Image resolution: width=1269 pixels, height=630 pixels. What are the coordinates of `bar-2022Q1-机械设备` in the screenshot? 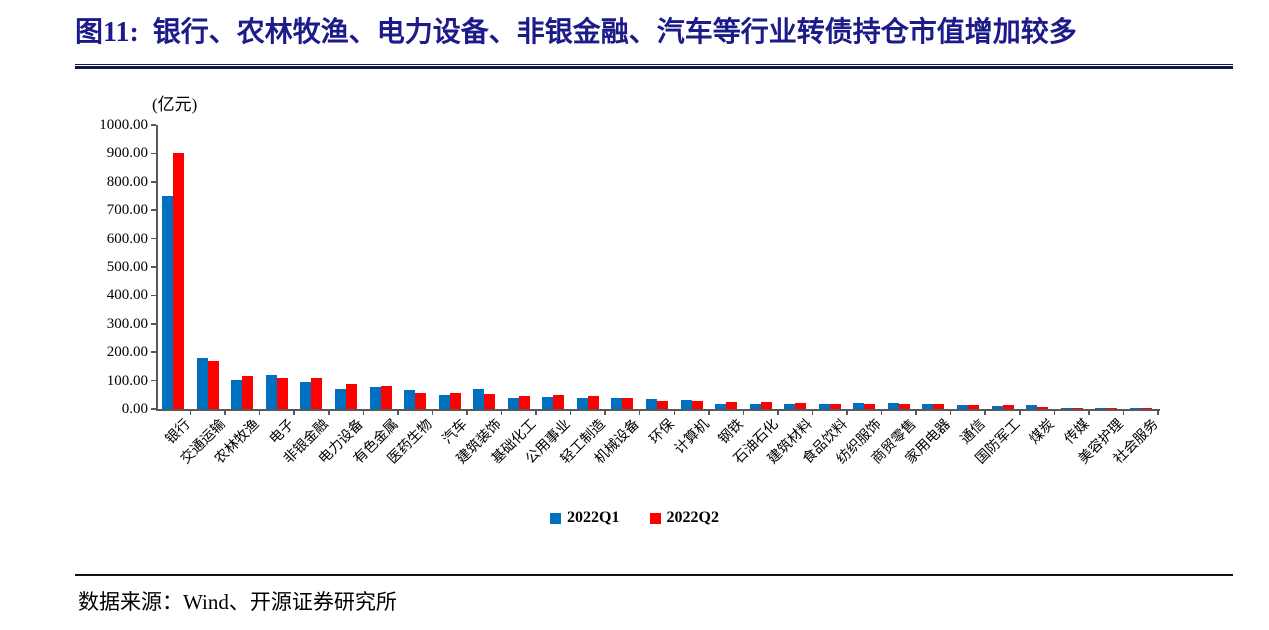 It's located at (617, 403).